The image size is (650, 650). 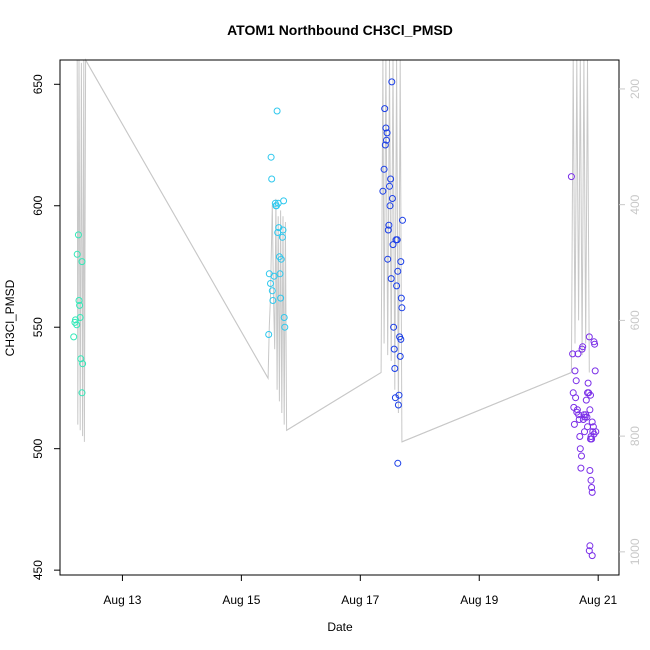 What do you see at coordinates (635, 204) in the screenshot?
I see `right-tick-label: 400` at bounding box center [635, 204].